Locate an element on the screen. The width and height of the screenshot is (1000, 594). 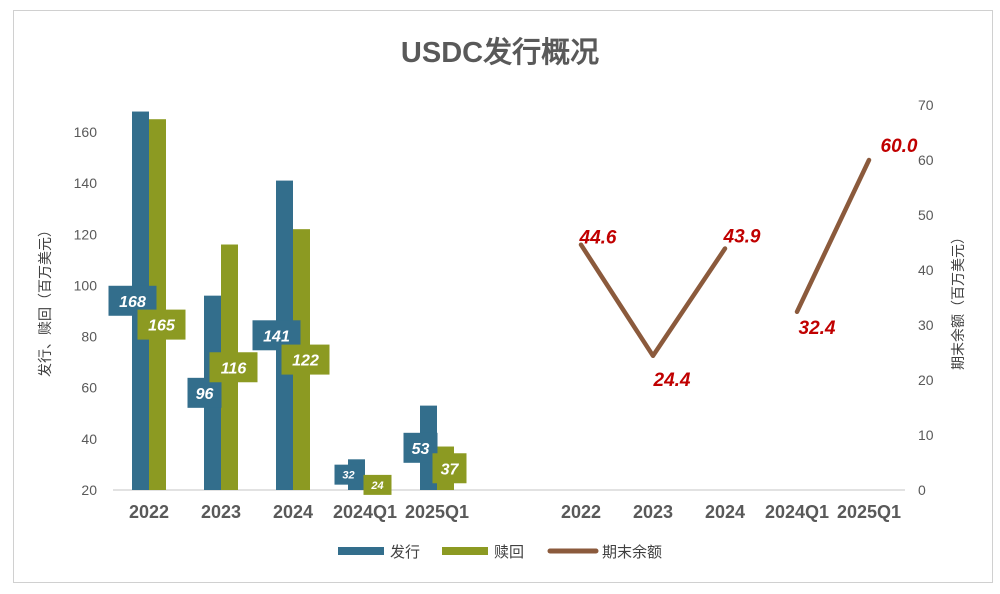
left-tick-label: 160 is located at coordinates (86, 132).